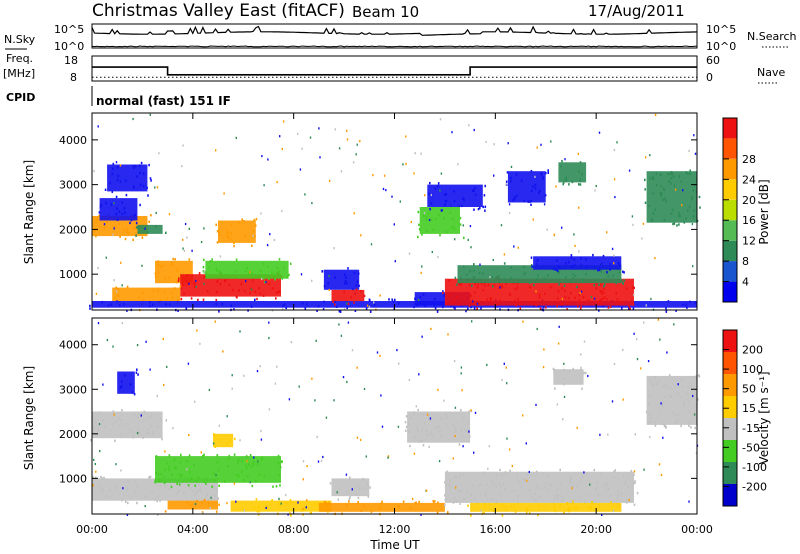 This screenshot has width=800, height=554. I want to click on x-tick-label-5: 20:00, so click(596, 529).